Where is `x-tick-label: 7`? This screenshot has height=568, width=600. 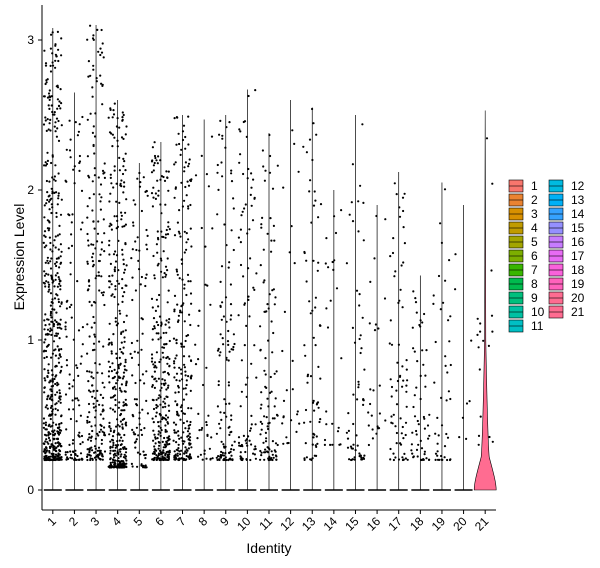 x-tick-label: 7 is located at coordinates (181, 521).